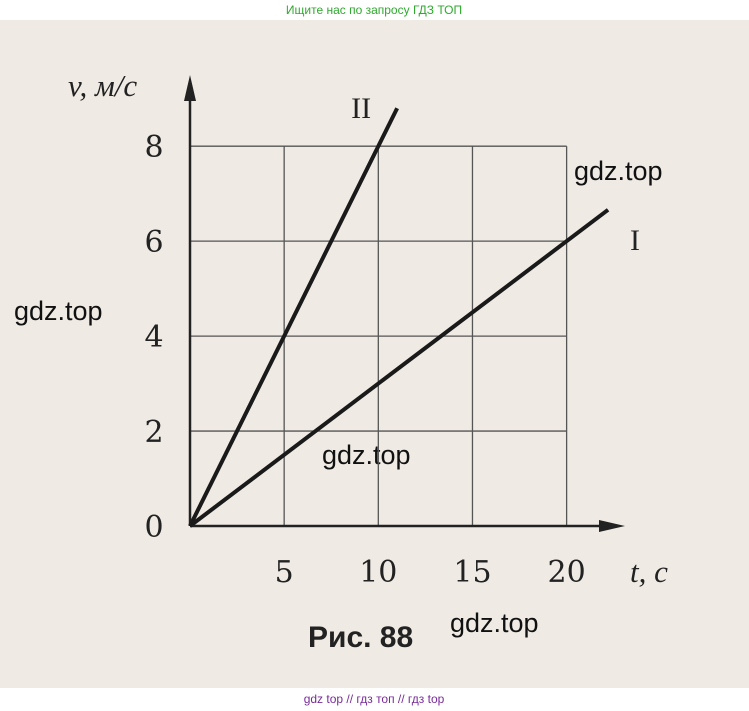  Describe the element at coordinates (567, 572) in the screenshot. I see `x-tick-label: 20` at that location.